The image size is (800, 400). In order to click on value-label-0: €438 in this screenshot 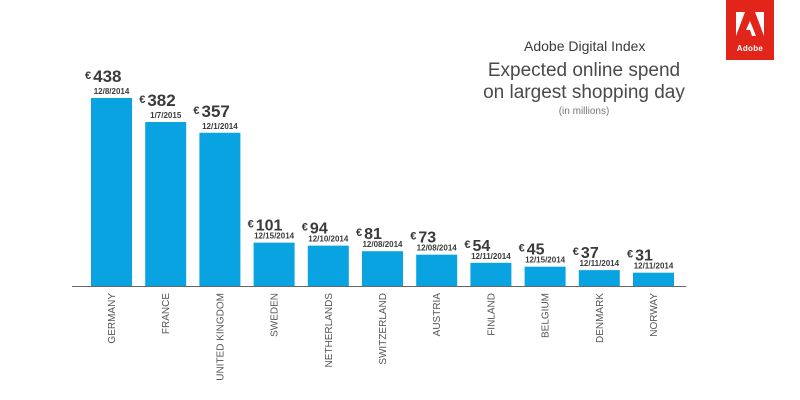, I will do `click(103, 76)`.